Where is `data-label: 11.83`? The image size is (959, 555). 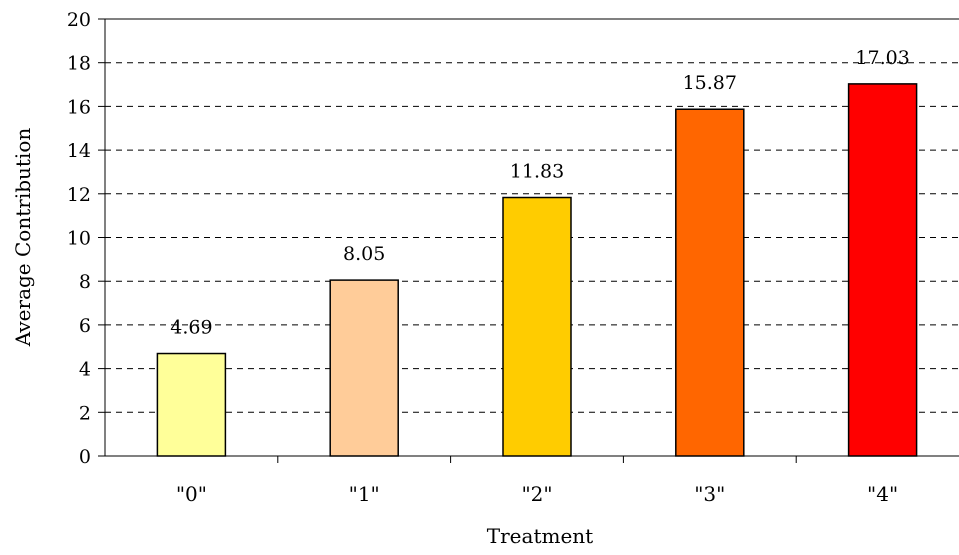 data-label: 11.83 is located at coordinates (537, 172).